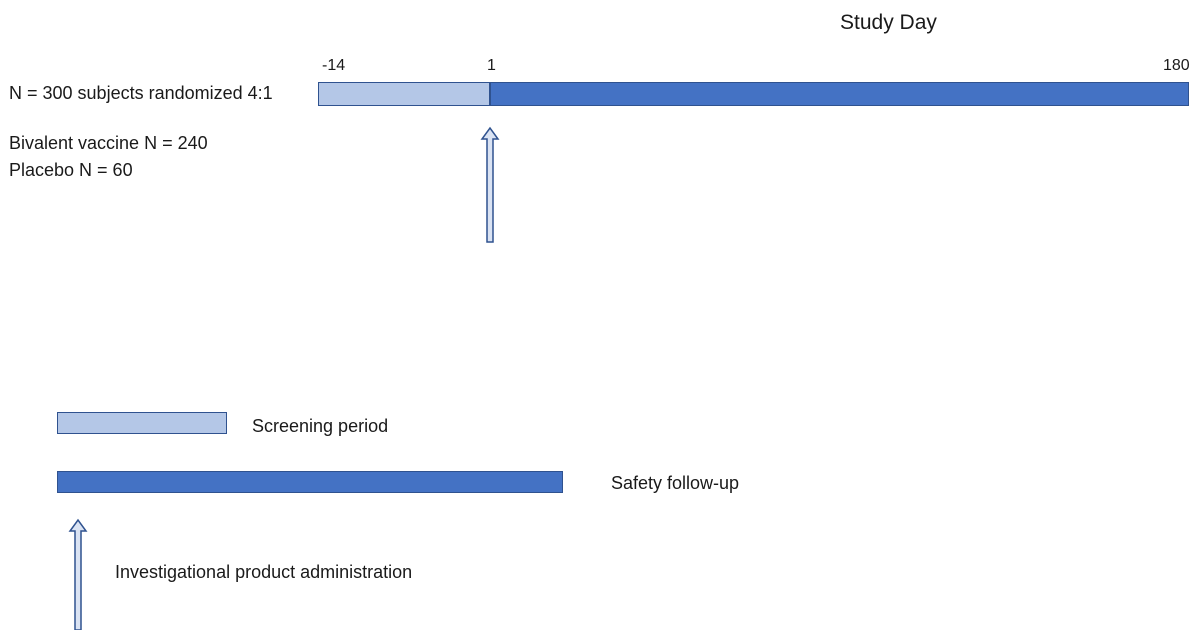 The height and width of the screenshot is (630, 1195). I want to click on legend-administration-arrow-icon, so click(78, 574).